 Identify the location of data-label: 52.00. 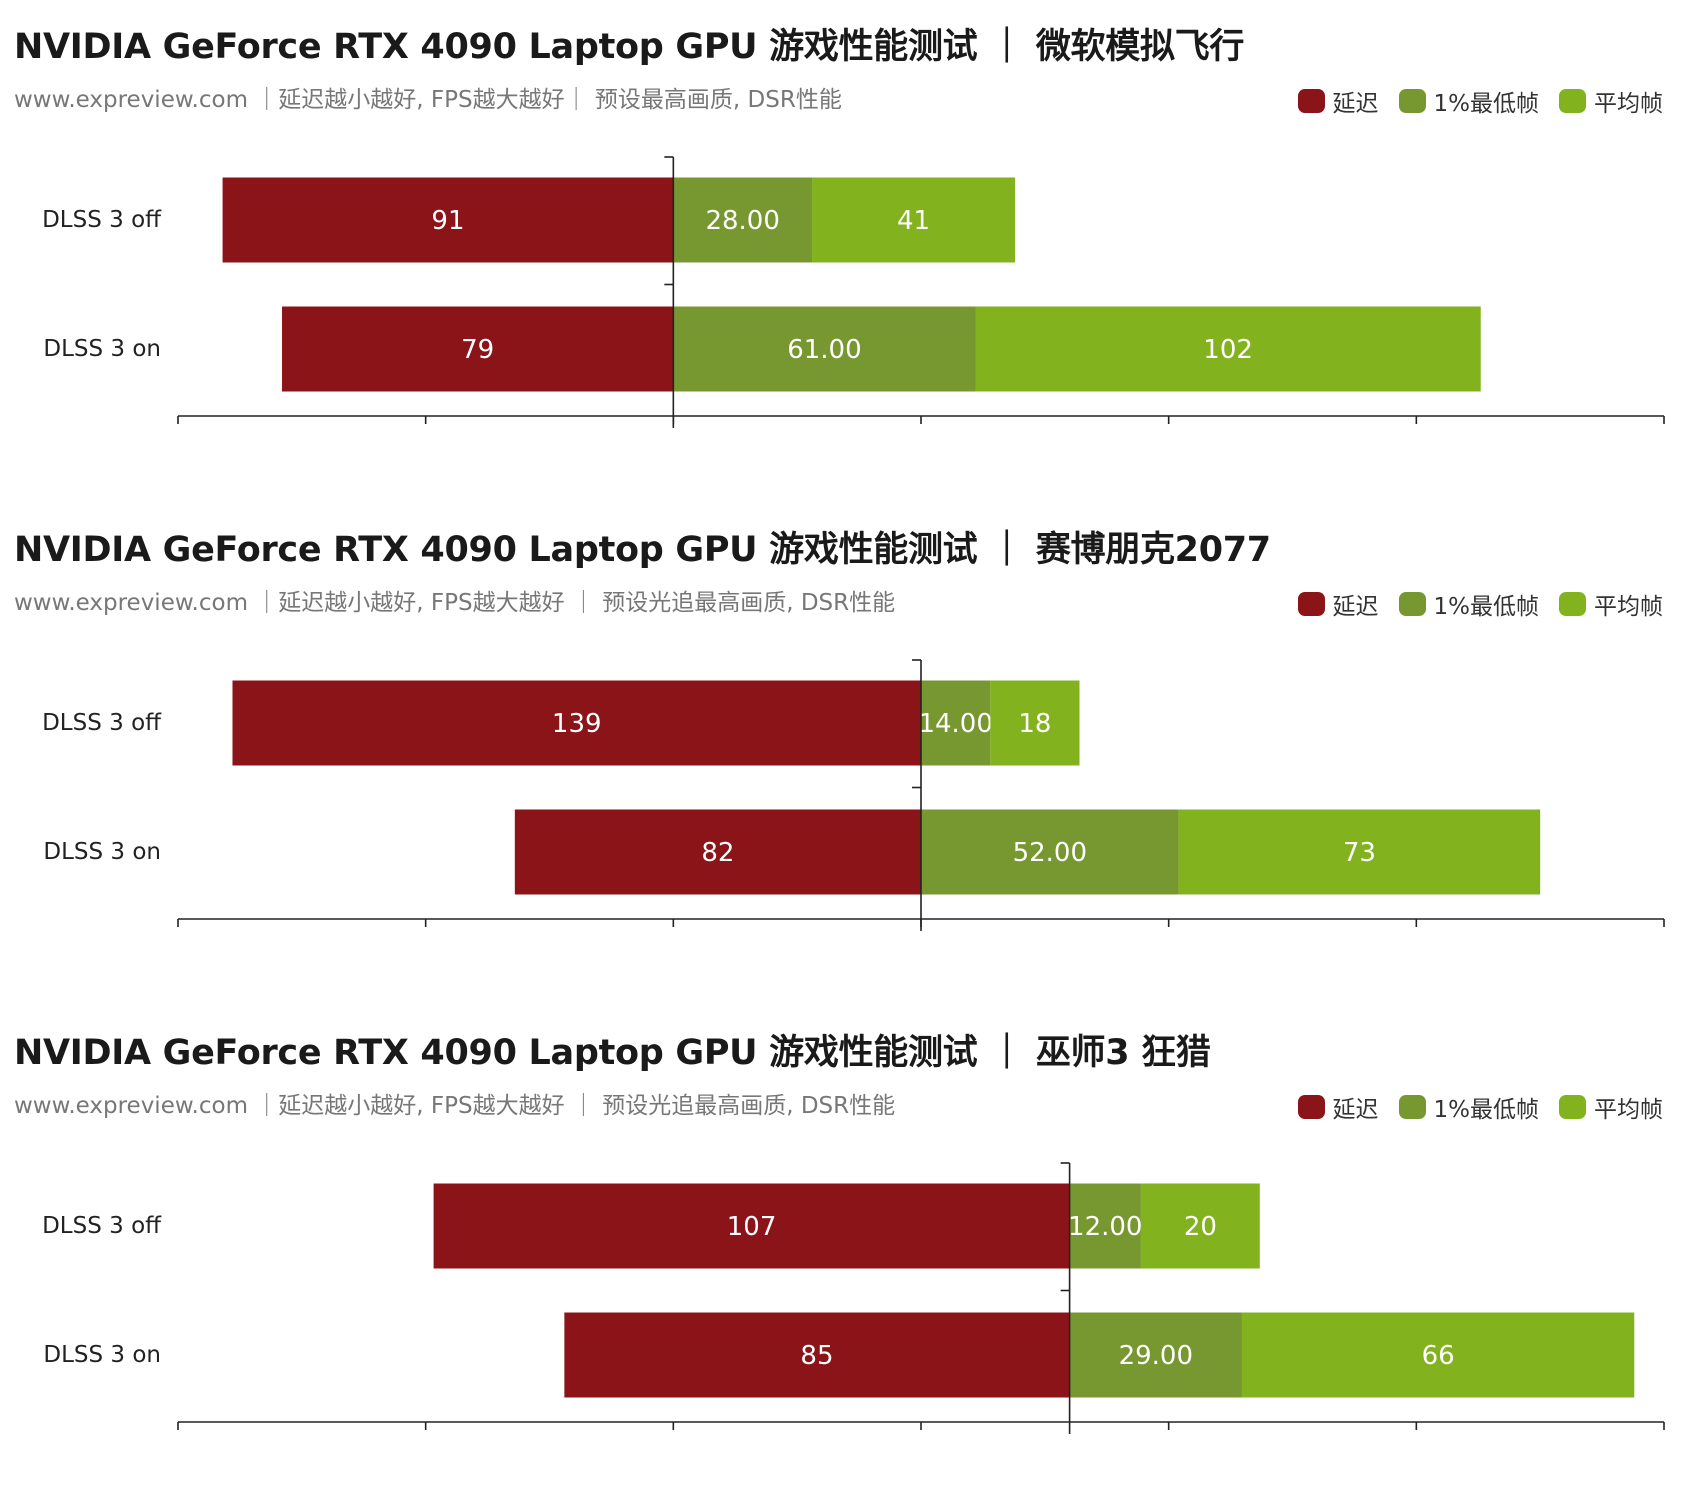
(1050, 853).